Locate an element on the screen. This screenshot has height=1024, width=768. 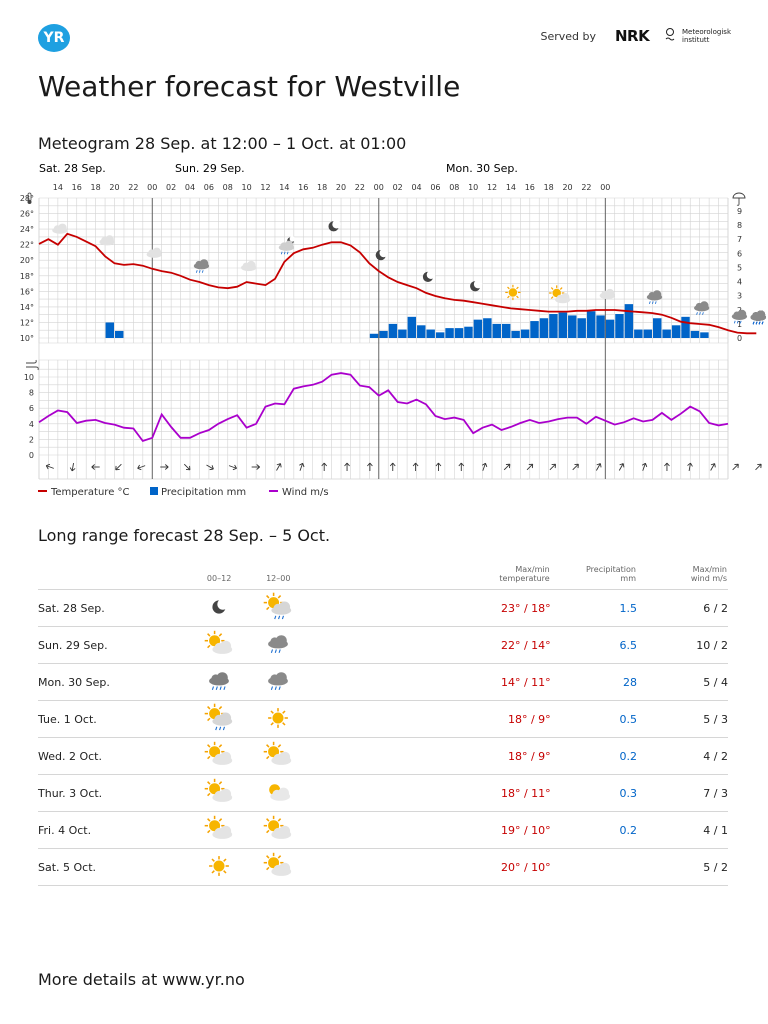
forecast-temperature: 23° / 18° is located at coordinates (494, 608).